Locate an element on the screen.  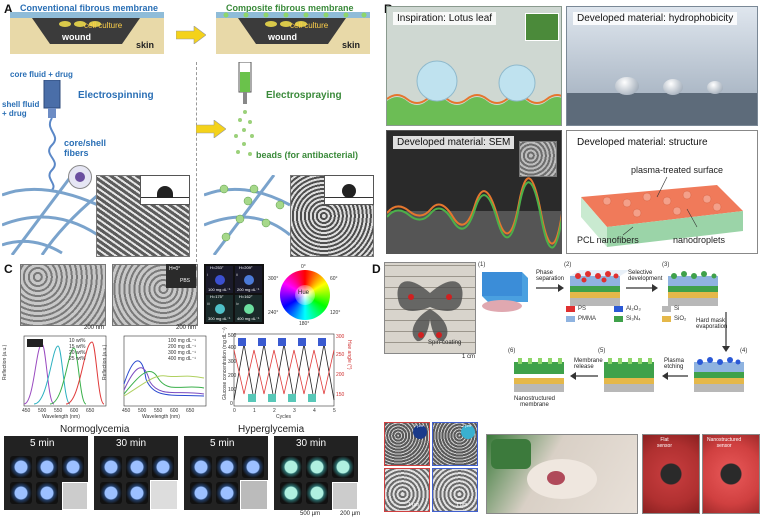
contact-angle-inset-left is located at coordinates (165, 190).